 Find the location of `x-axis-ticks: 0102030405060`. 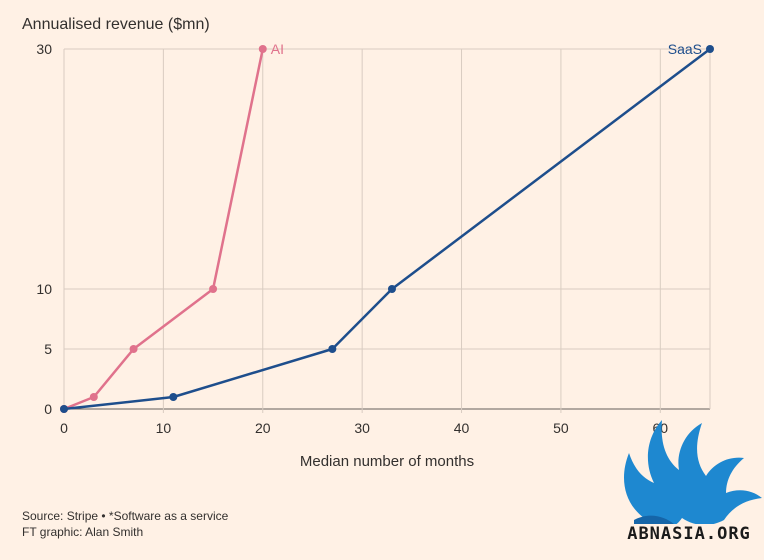

x-axis-ticks: 0102030405060 is located at coordinates (364, 428).